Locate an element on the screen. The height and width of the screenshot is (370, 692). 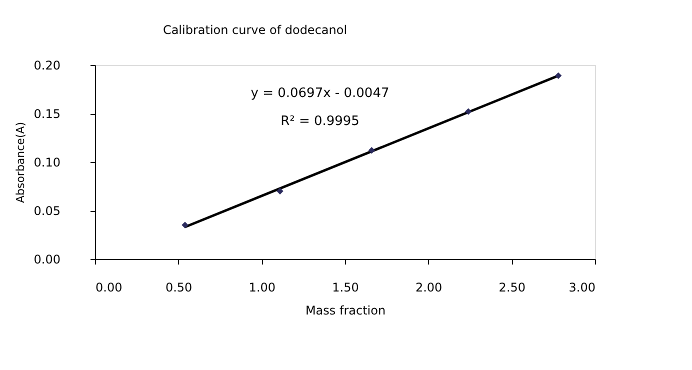
y-tick-label: 0.20 is located at coordinates (47, 65).